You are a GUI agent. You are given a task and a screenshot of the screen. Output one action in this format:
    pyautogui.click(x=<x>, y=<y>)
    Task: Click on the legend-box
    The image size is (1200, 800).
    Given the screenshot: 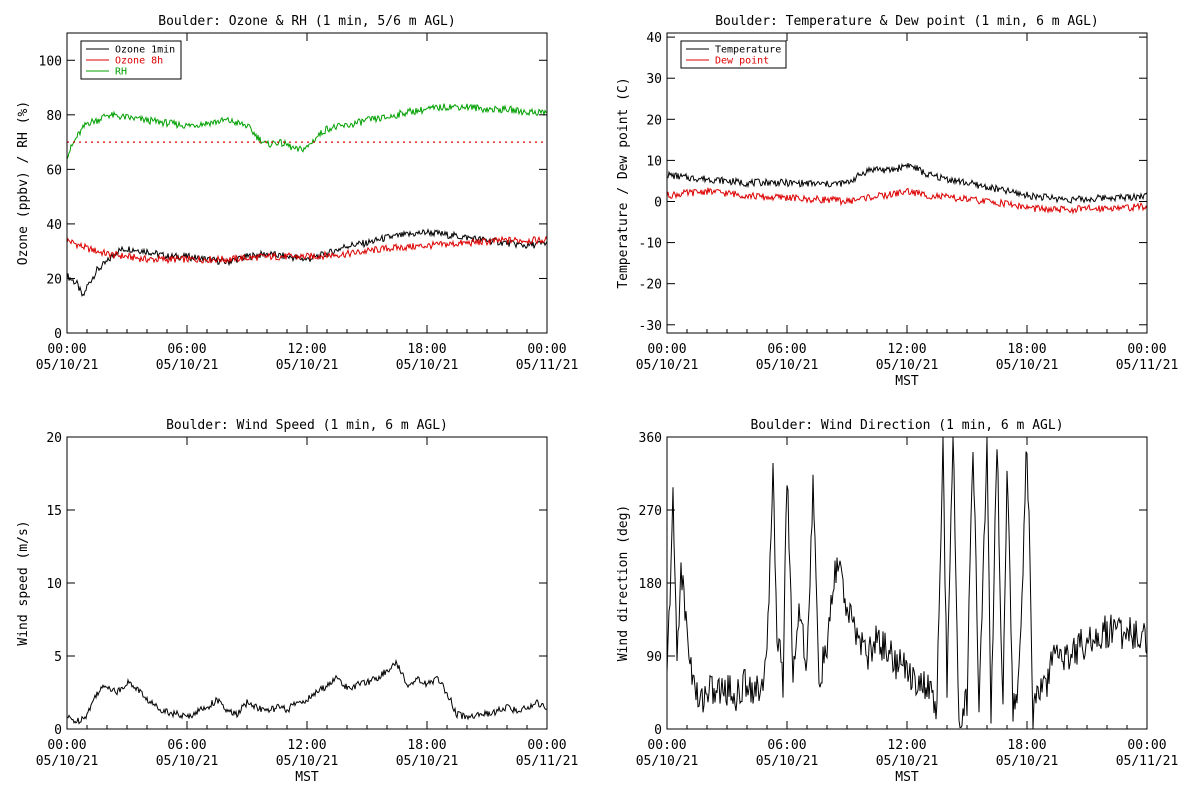 What is the action you would take?
    pyautogui.click(x=733, y=54)
    